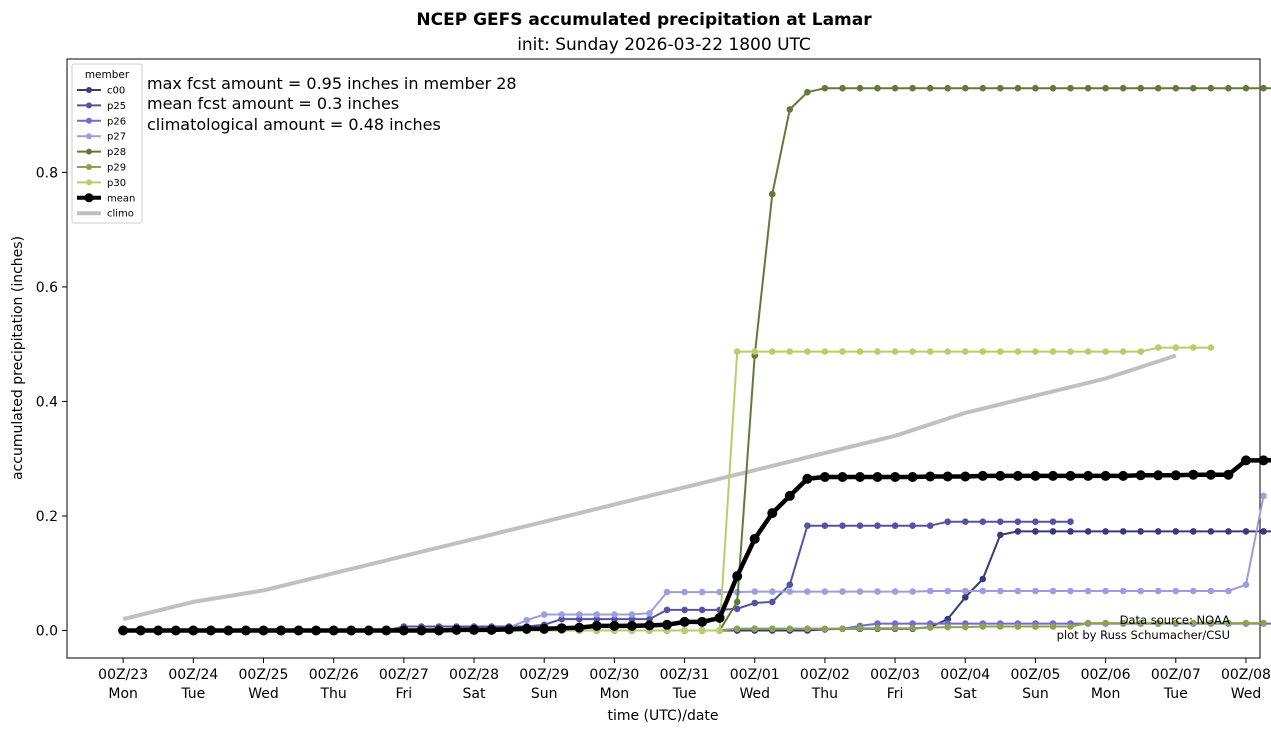 This screenshot has height=733, width=1271. What do you see at coordinates (89, 136) in the screenshot?
I see `legend-marker-p27` at bounding box center [89, 136].